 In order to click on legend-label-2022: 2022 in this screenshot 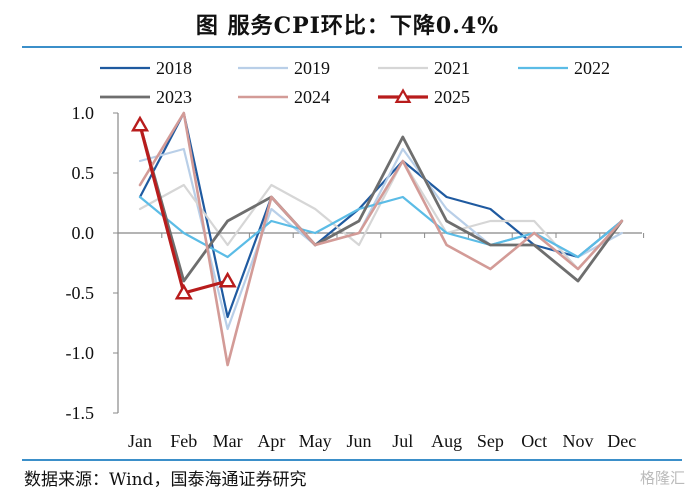, I will do `click(592, 68)`.